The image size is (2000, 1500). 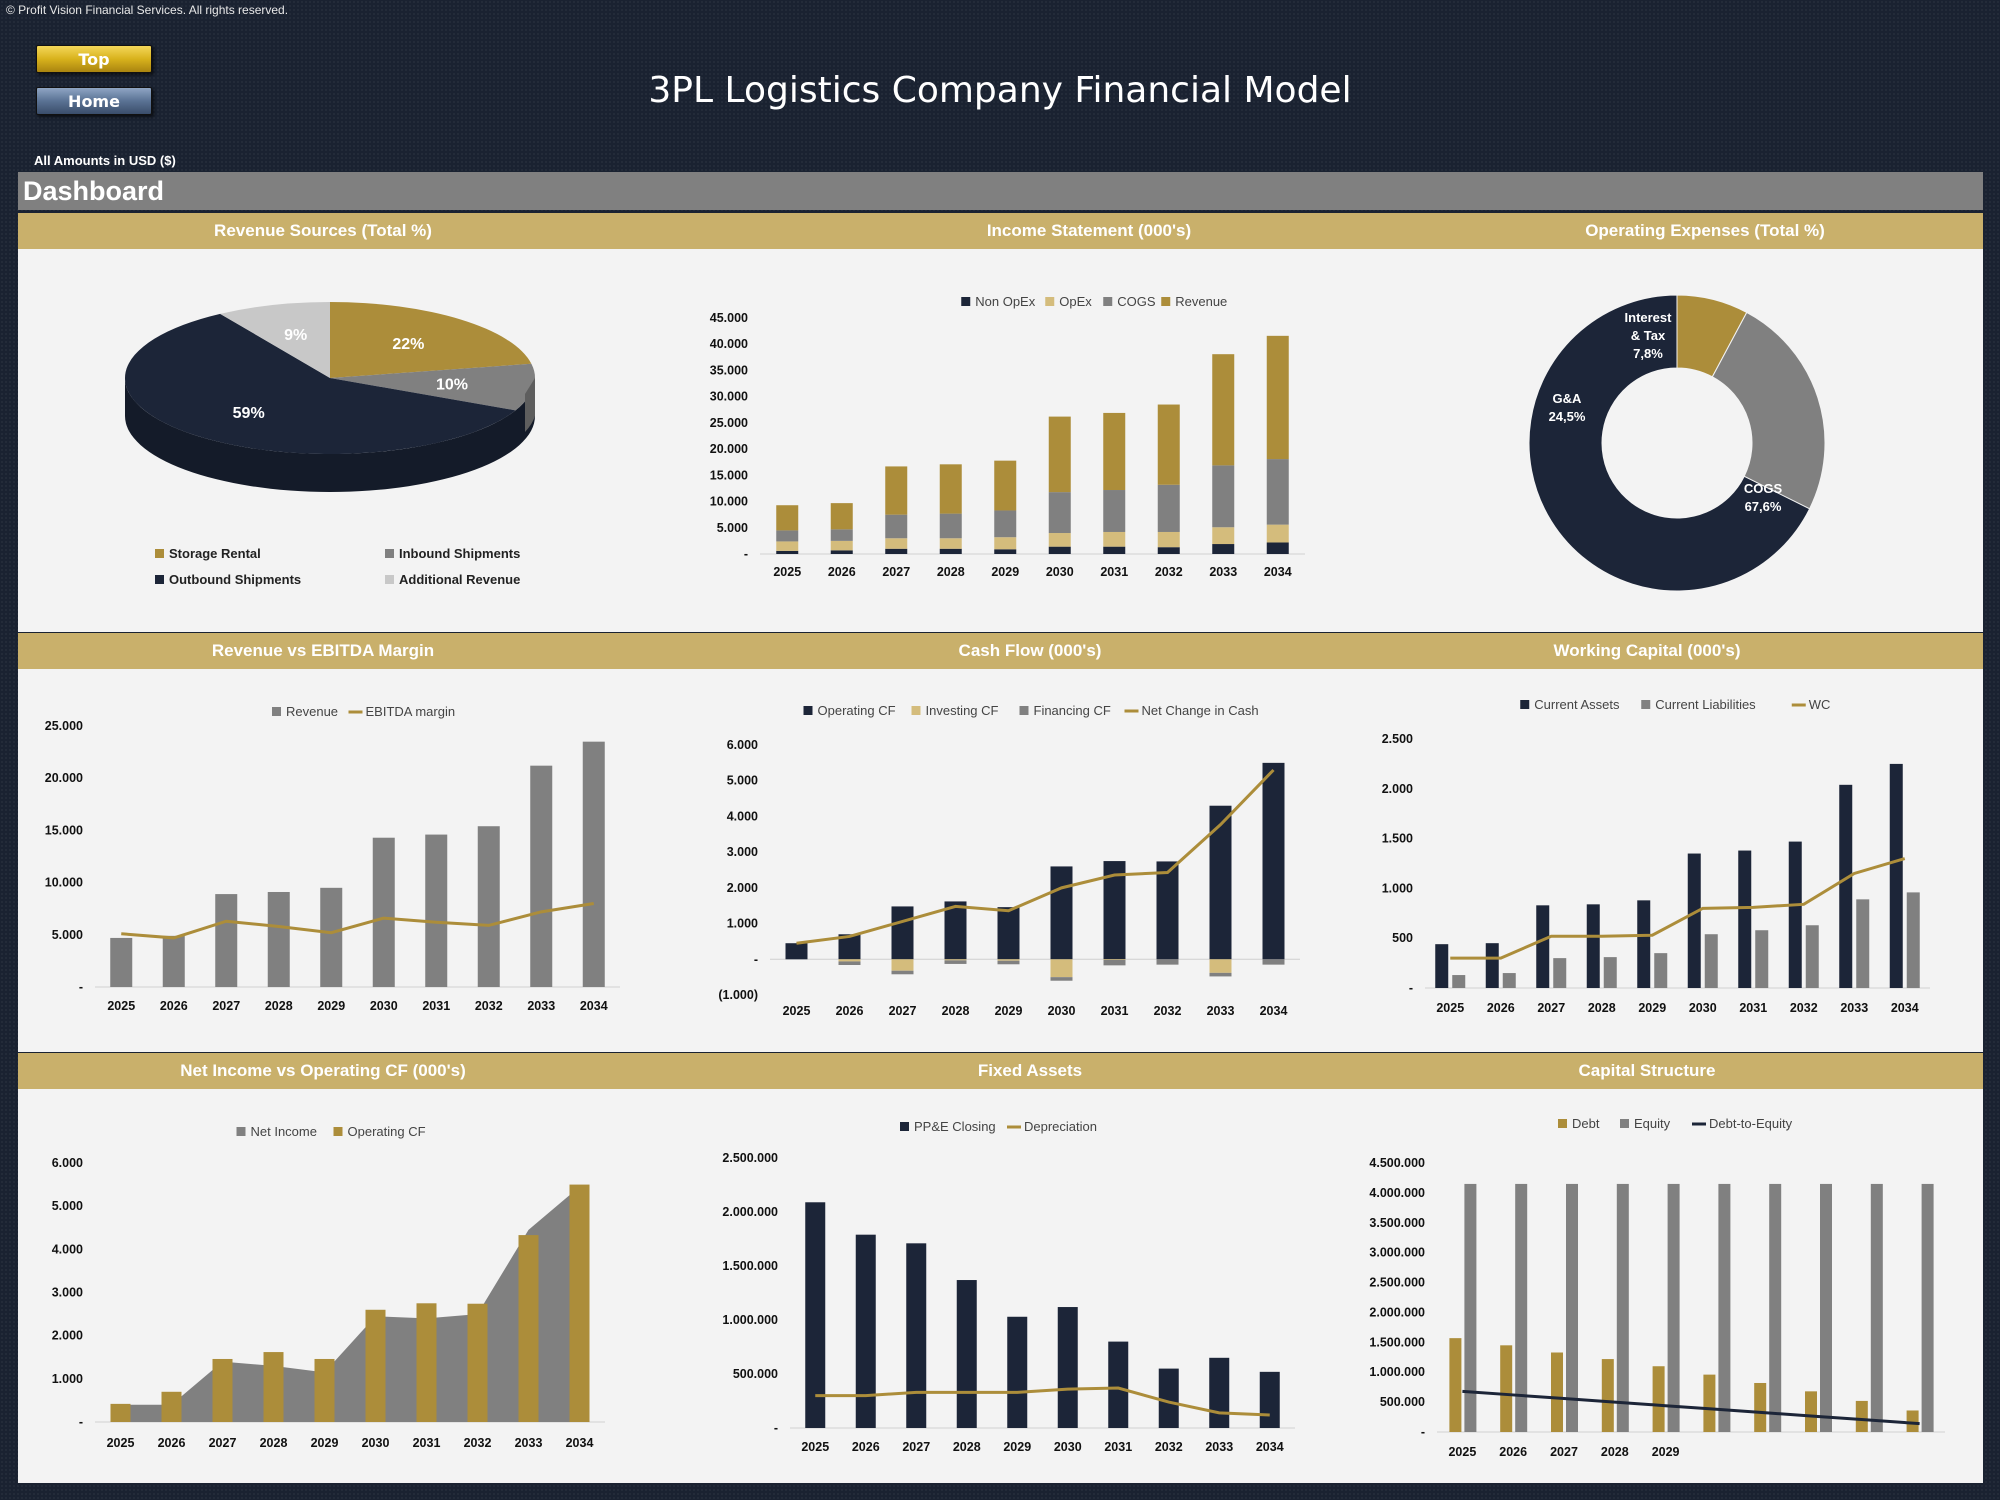 I want to click on chart-title-net-income-vs-ocf: Net Income vs Operating CF (000's), so click(x=323, y=1070).